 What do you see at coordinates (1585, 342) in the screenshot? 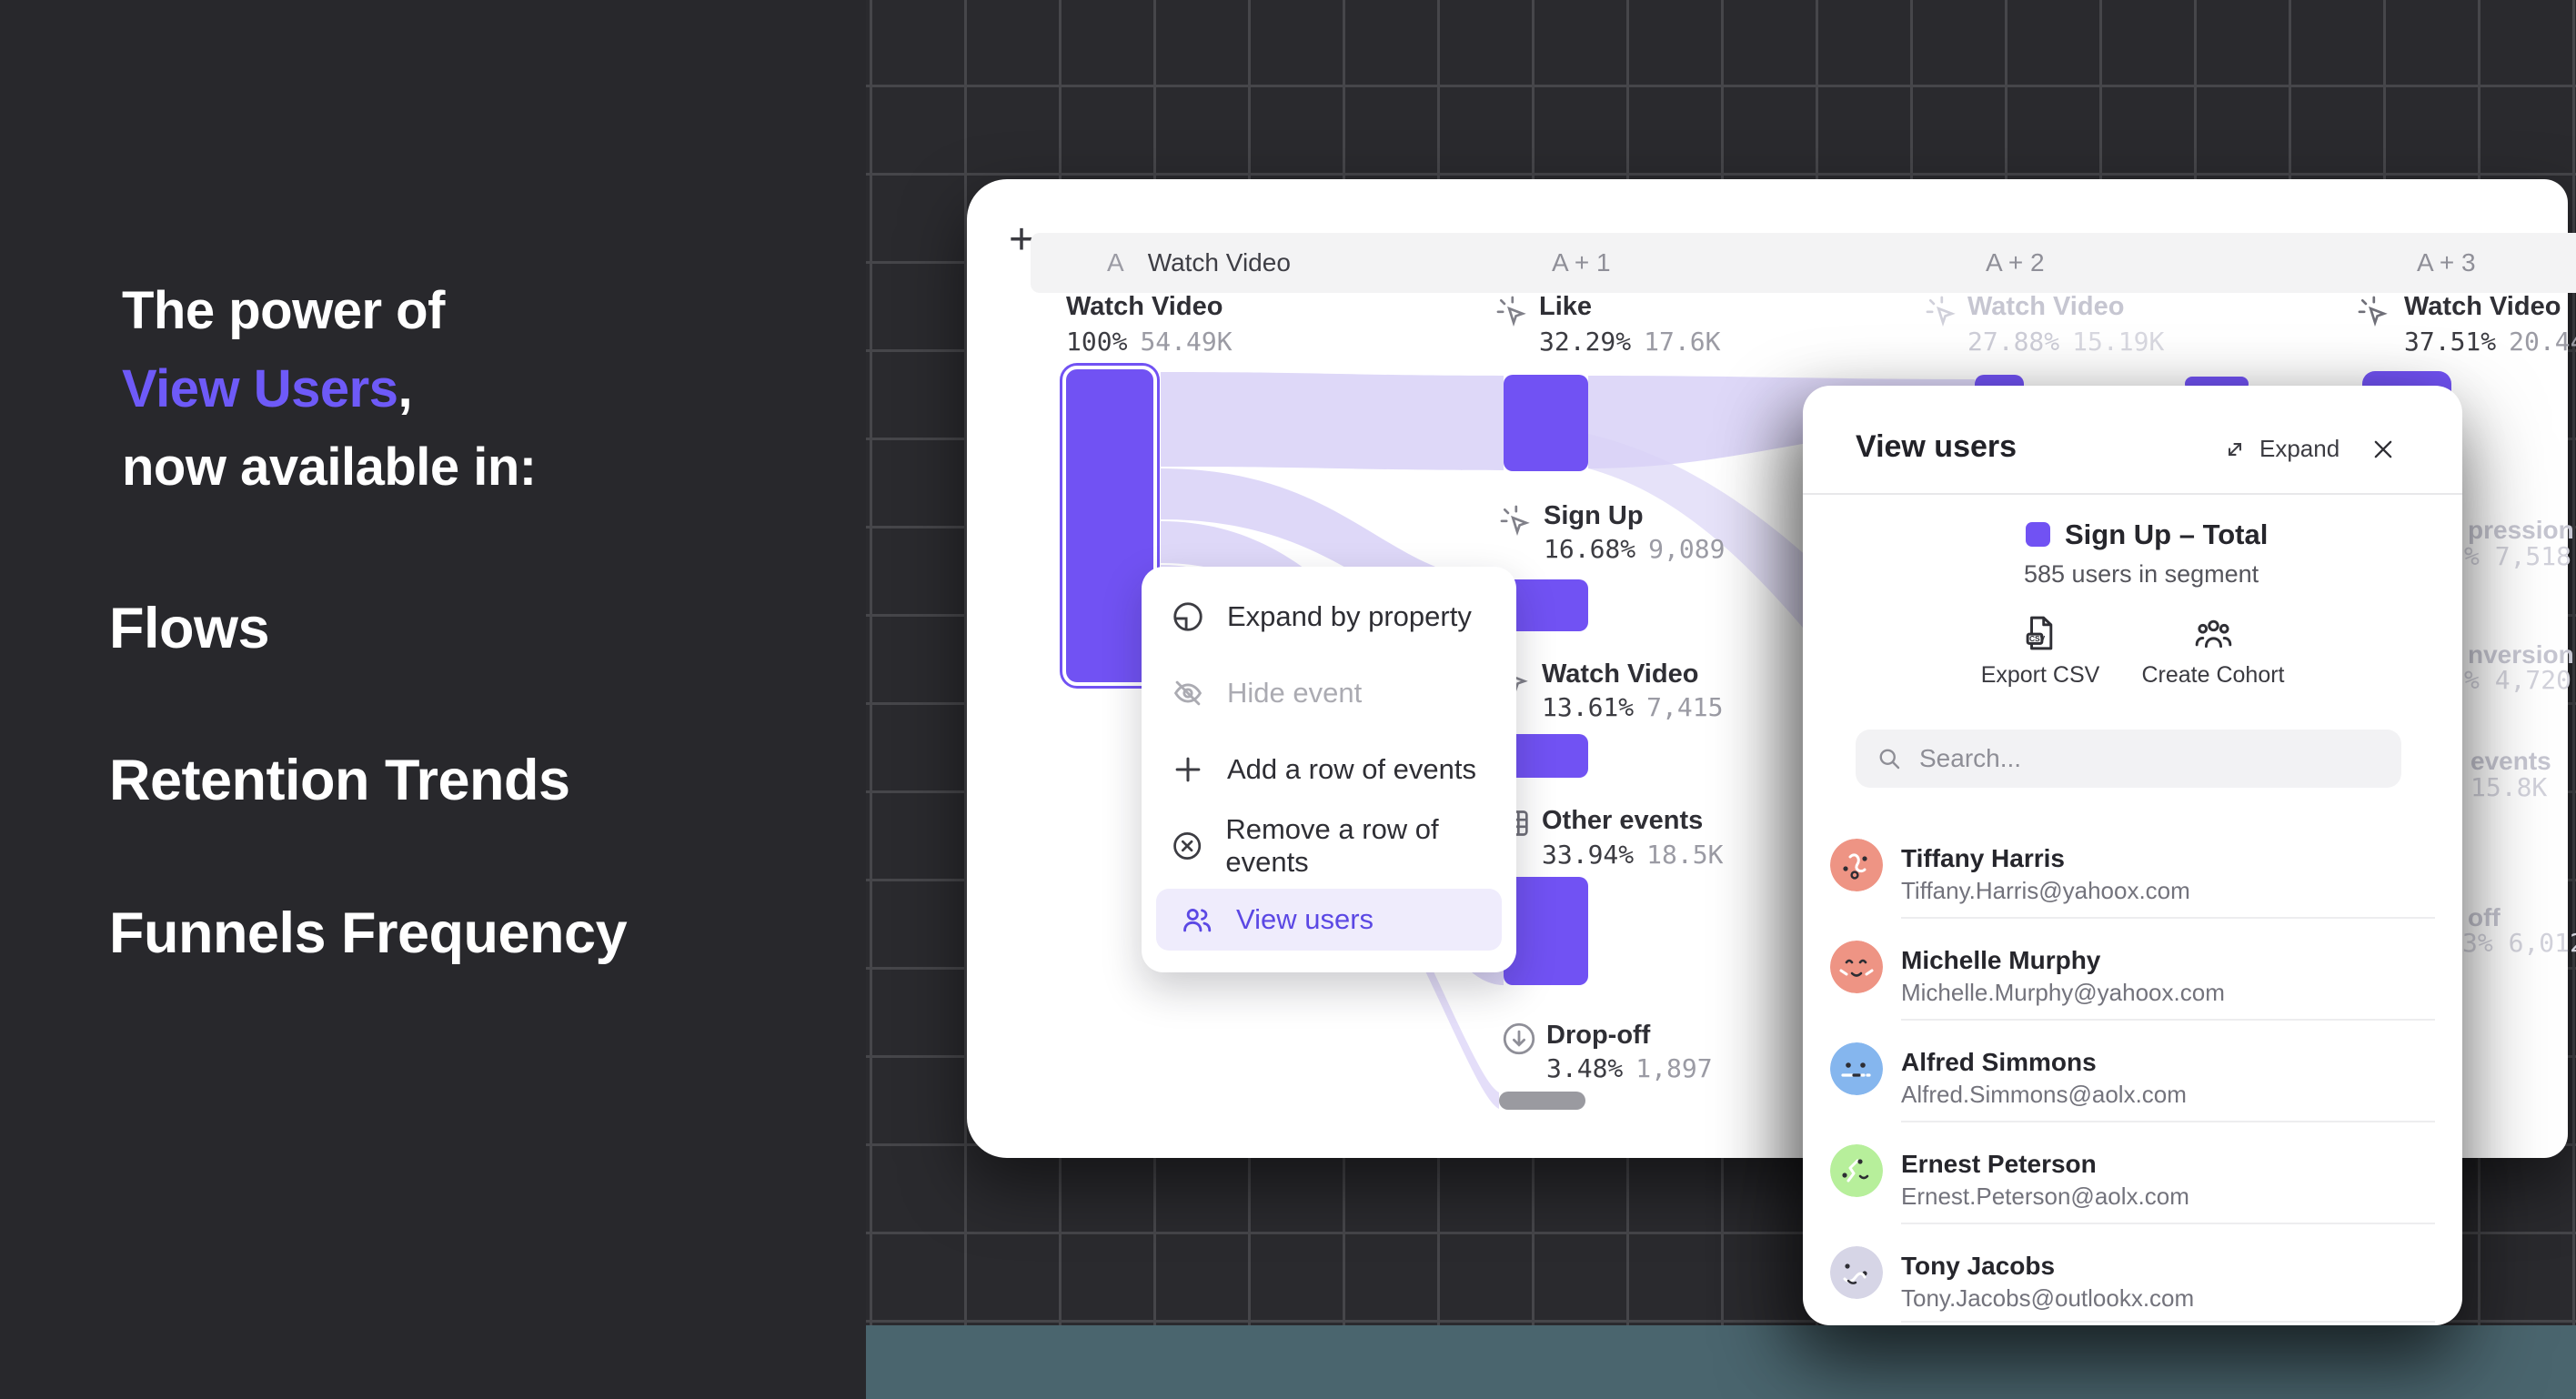
I see `col2-percent: 32.29%` at bounding box center [1585, 342].